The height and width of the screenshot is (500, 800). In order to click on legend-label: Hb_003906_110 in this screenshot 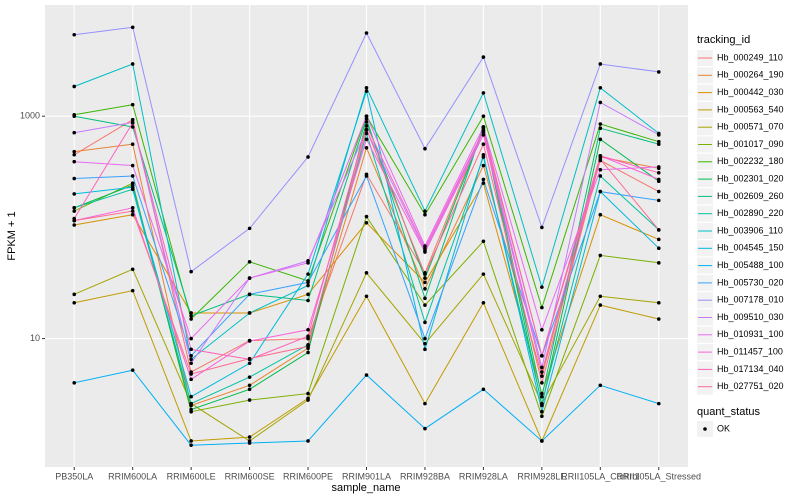, I will do `click(750, 230)`.